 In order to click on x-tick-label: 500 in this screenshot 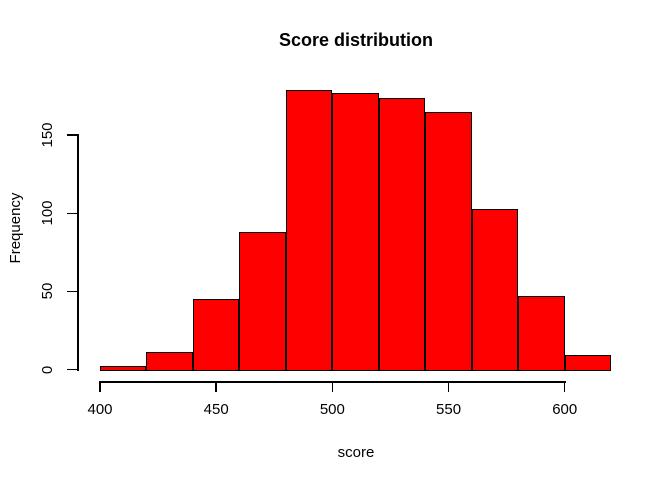, I will do `click(332, 409)`.